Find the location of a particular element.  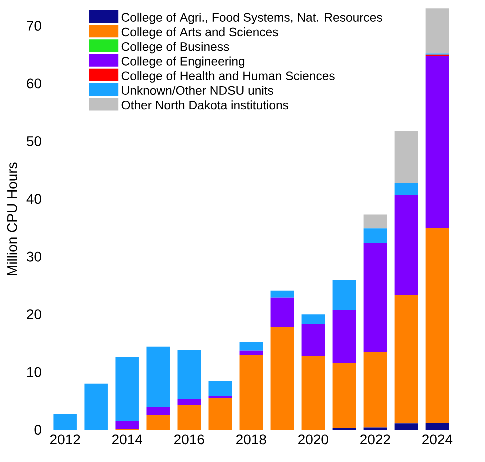

legend-label: College of Agri., Food Systems, Nat. Resources is located at coordinates (252, 18).